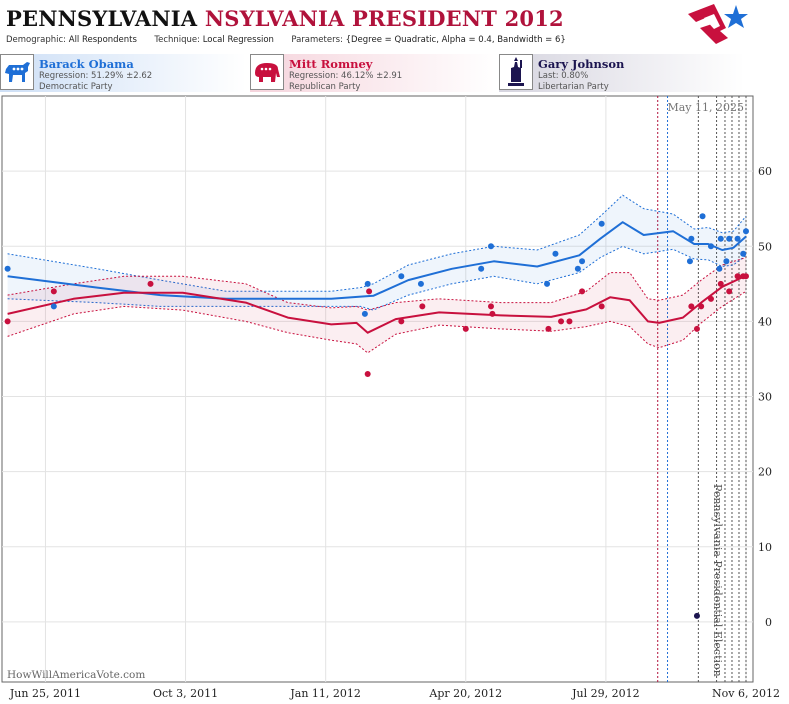  Describe the element at coordinates (346, 76) in the screenshot. I see `legend-regression-romney: Regression: 46.12% ±2.91` at that location.